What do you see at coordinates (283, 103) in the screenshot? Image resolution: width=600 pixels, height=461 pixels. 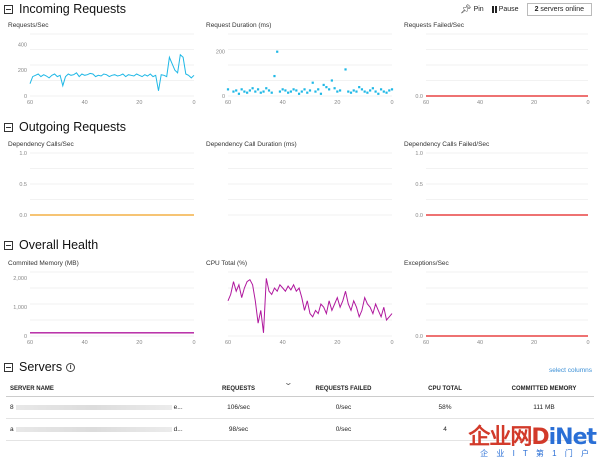 I see `x-tick-label: 40` at bounding box center [283, 103].